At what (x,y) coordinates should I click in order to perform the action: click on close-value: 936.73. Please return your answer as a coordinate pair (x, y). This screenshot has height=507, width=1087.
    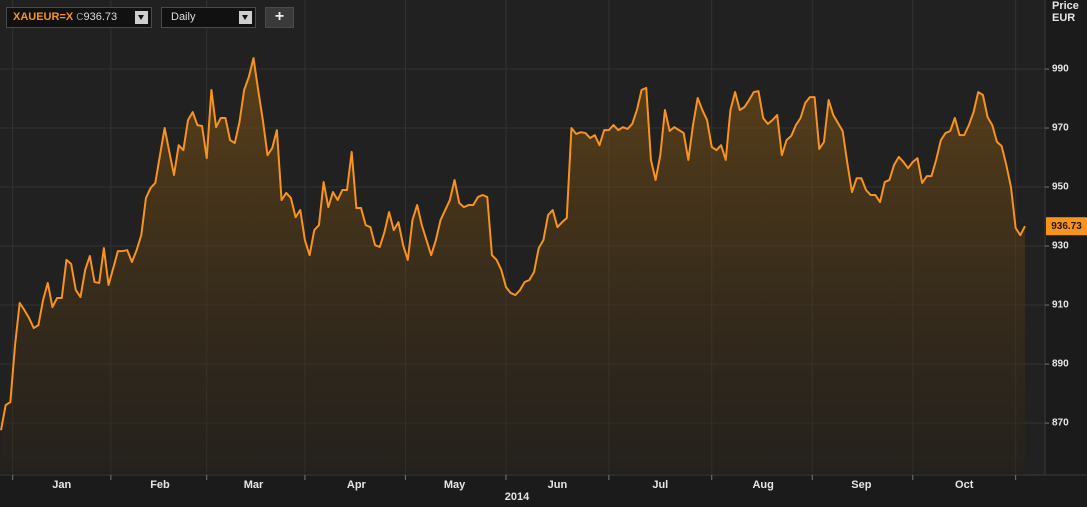
    Looking at the image, I should click on (100, 17).